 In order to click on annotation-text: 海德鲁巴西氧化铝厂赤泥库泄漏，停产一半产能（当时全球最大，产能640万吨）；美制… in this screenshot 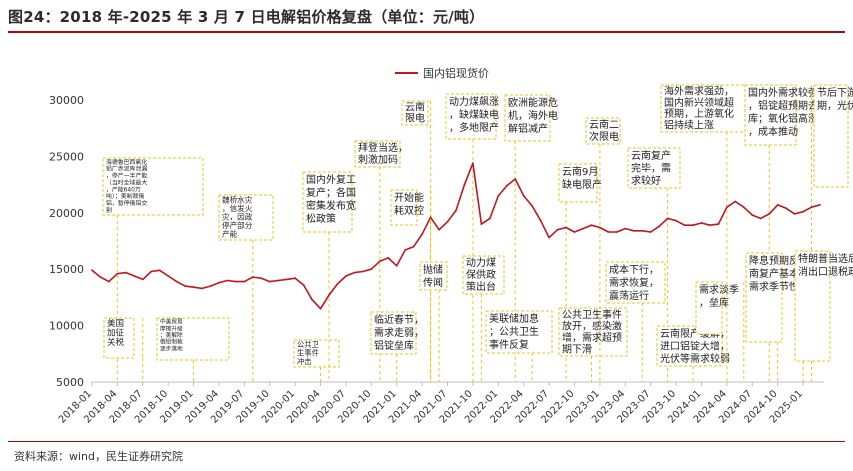, I will do `click(126, 186)`.